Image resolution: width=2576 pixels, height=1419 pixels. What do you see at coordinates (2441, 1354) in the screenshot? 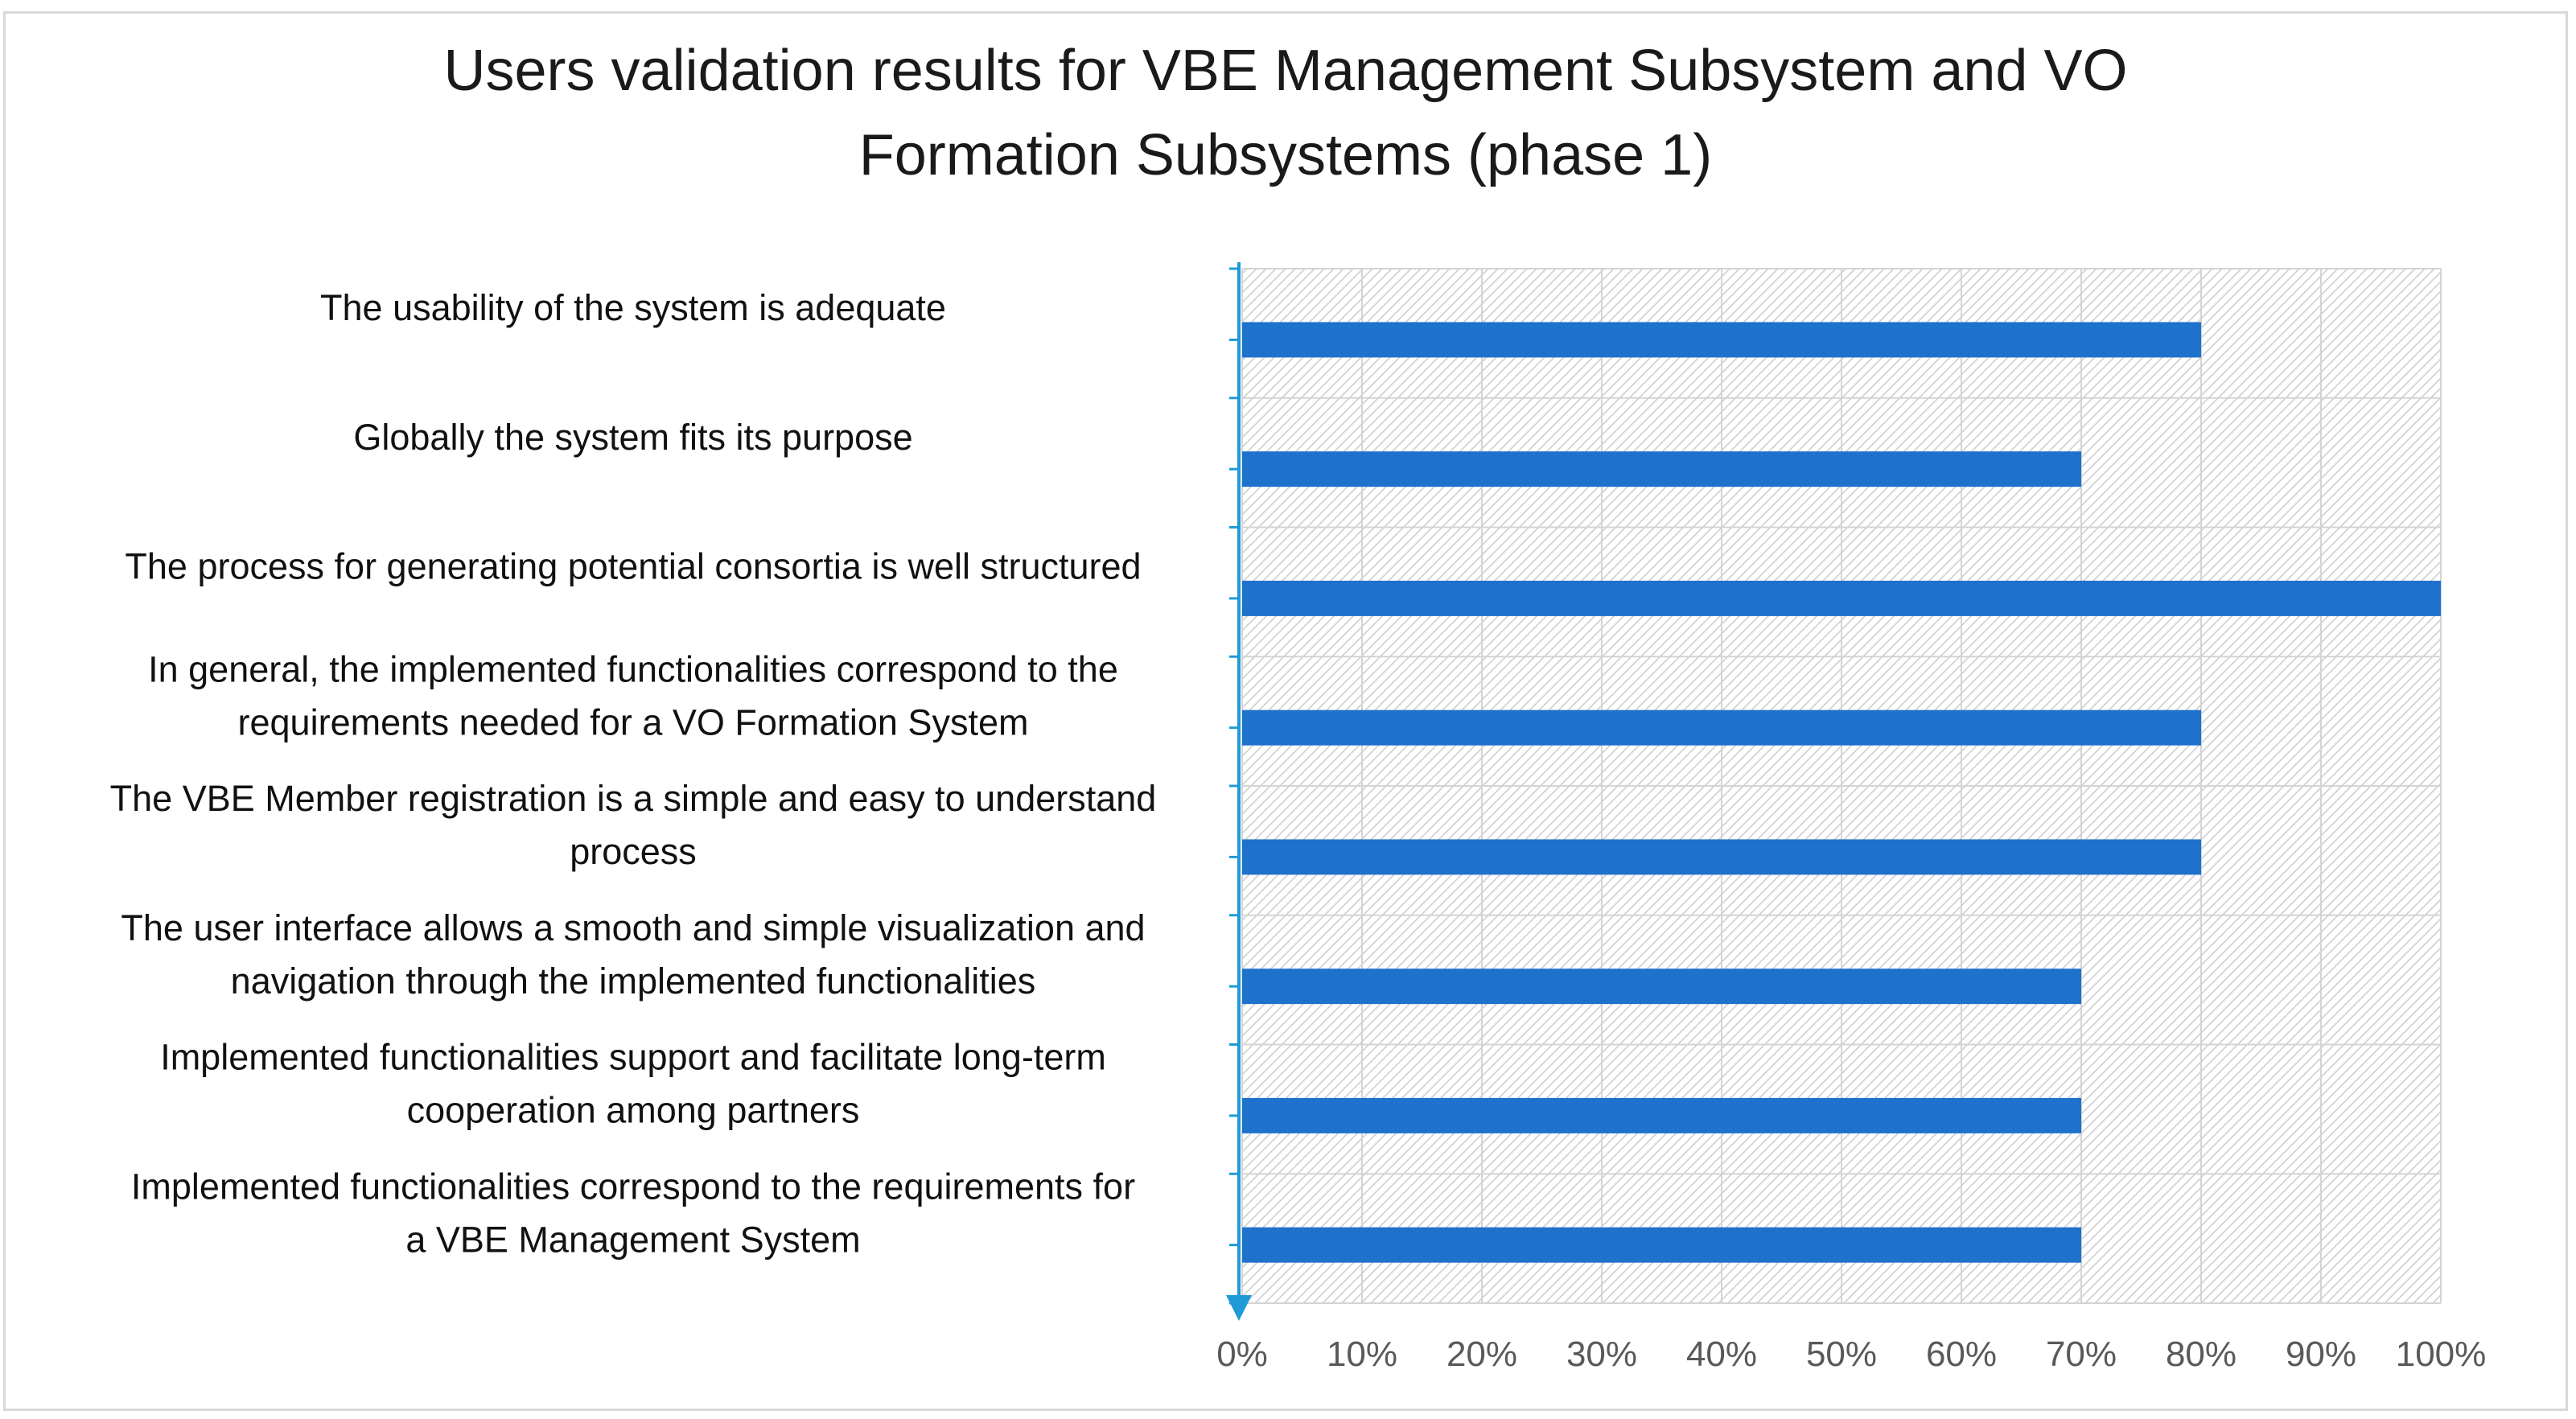
I see `x-tick-label-10: 100%` at bounding box center [2441, 1354].